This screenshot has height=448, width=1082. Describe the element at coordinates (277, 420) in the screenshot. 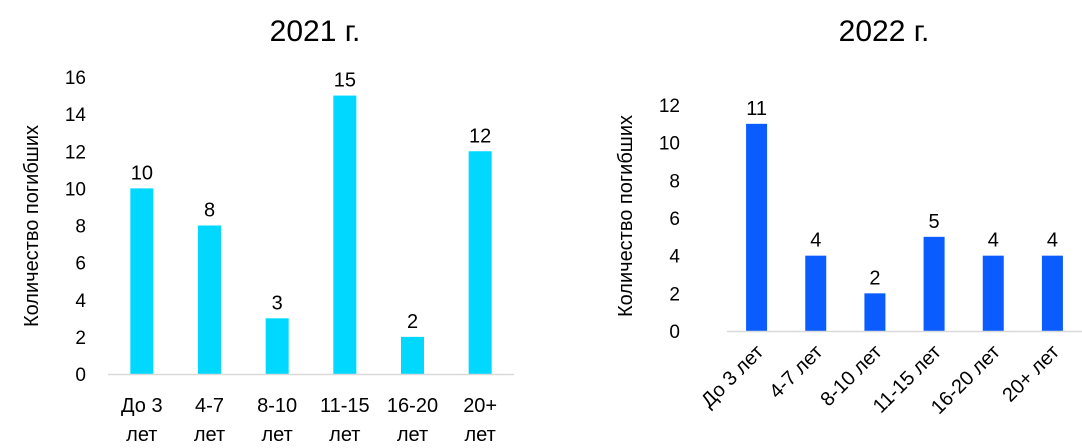

I see `category-label: 8-10 лет` at that location.